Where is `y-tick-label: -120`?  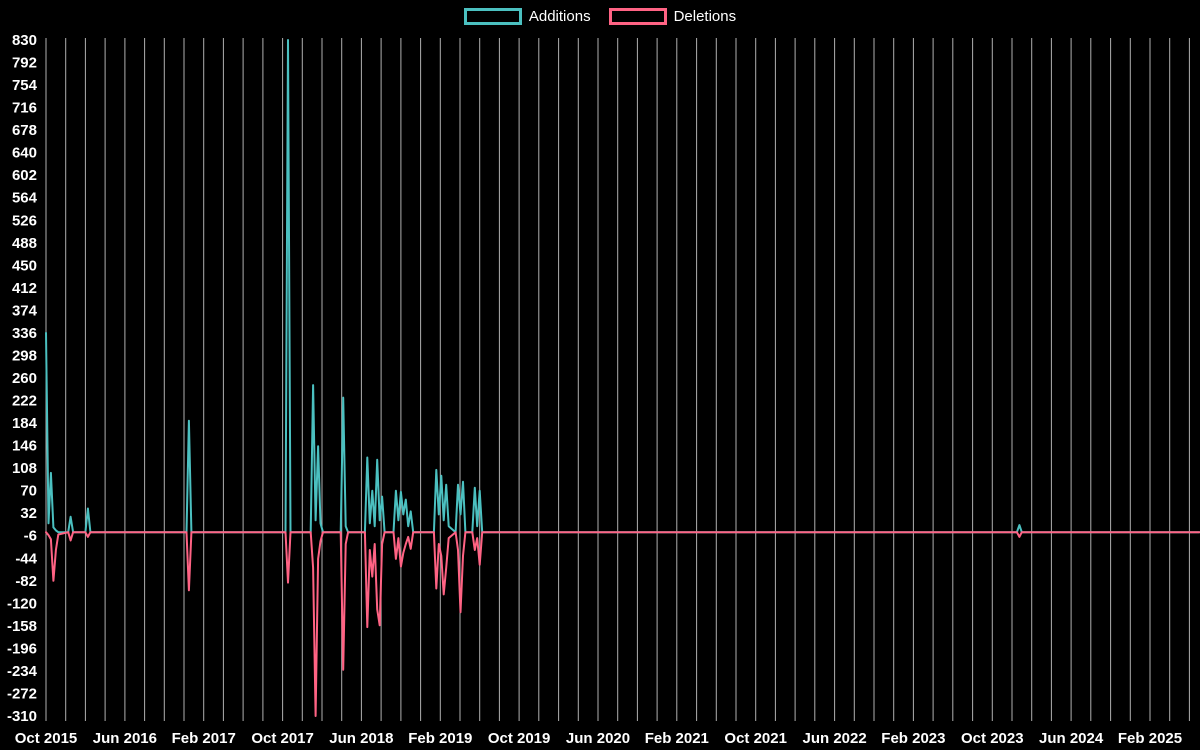 y-tick-label: -120 is located at coordinates (22, 603).